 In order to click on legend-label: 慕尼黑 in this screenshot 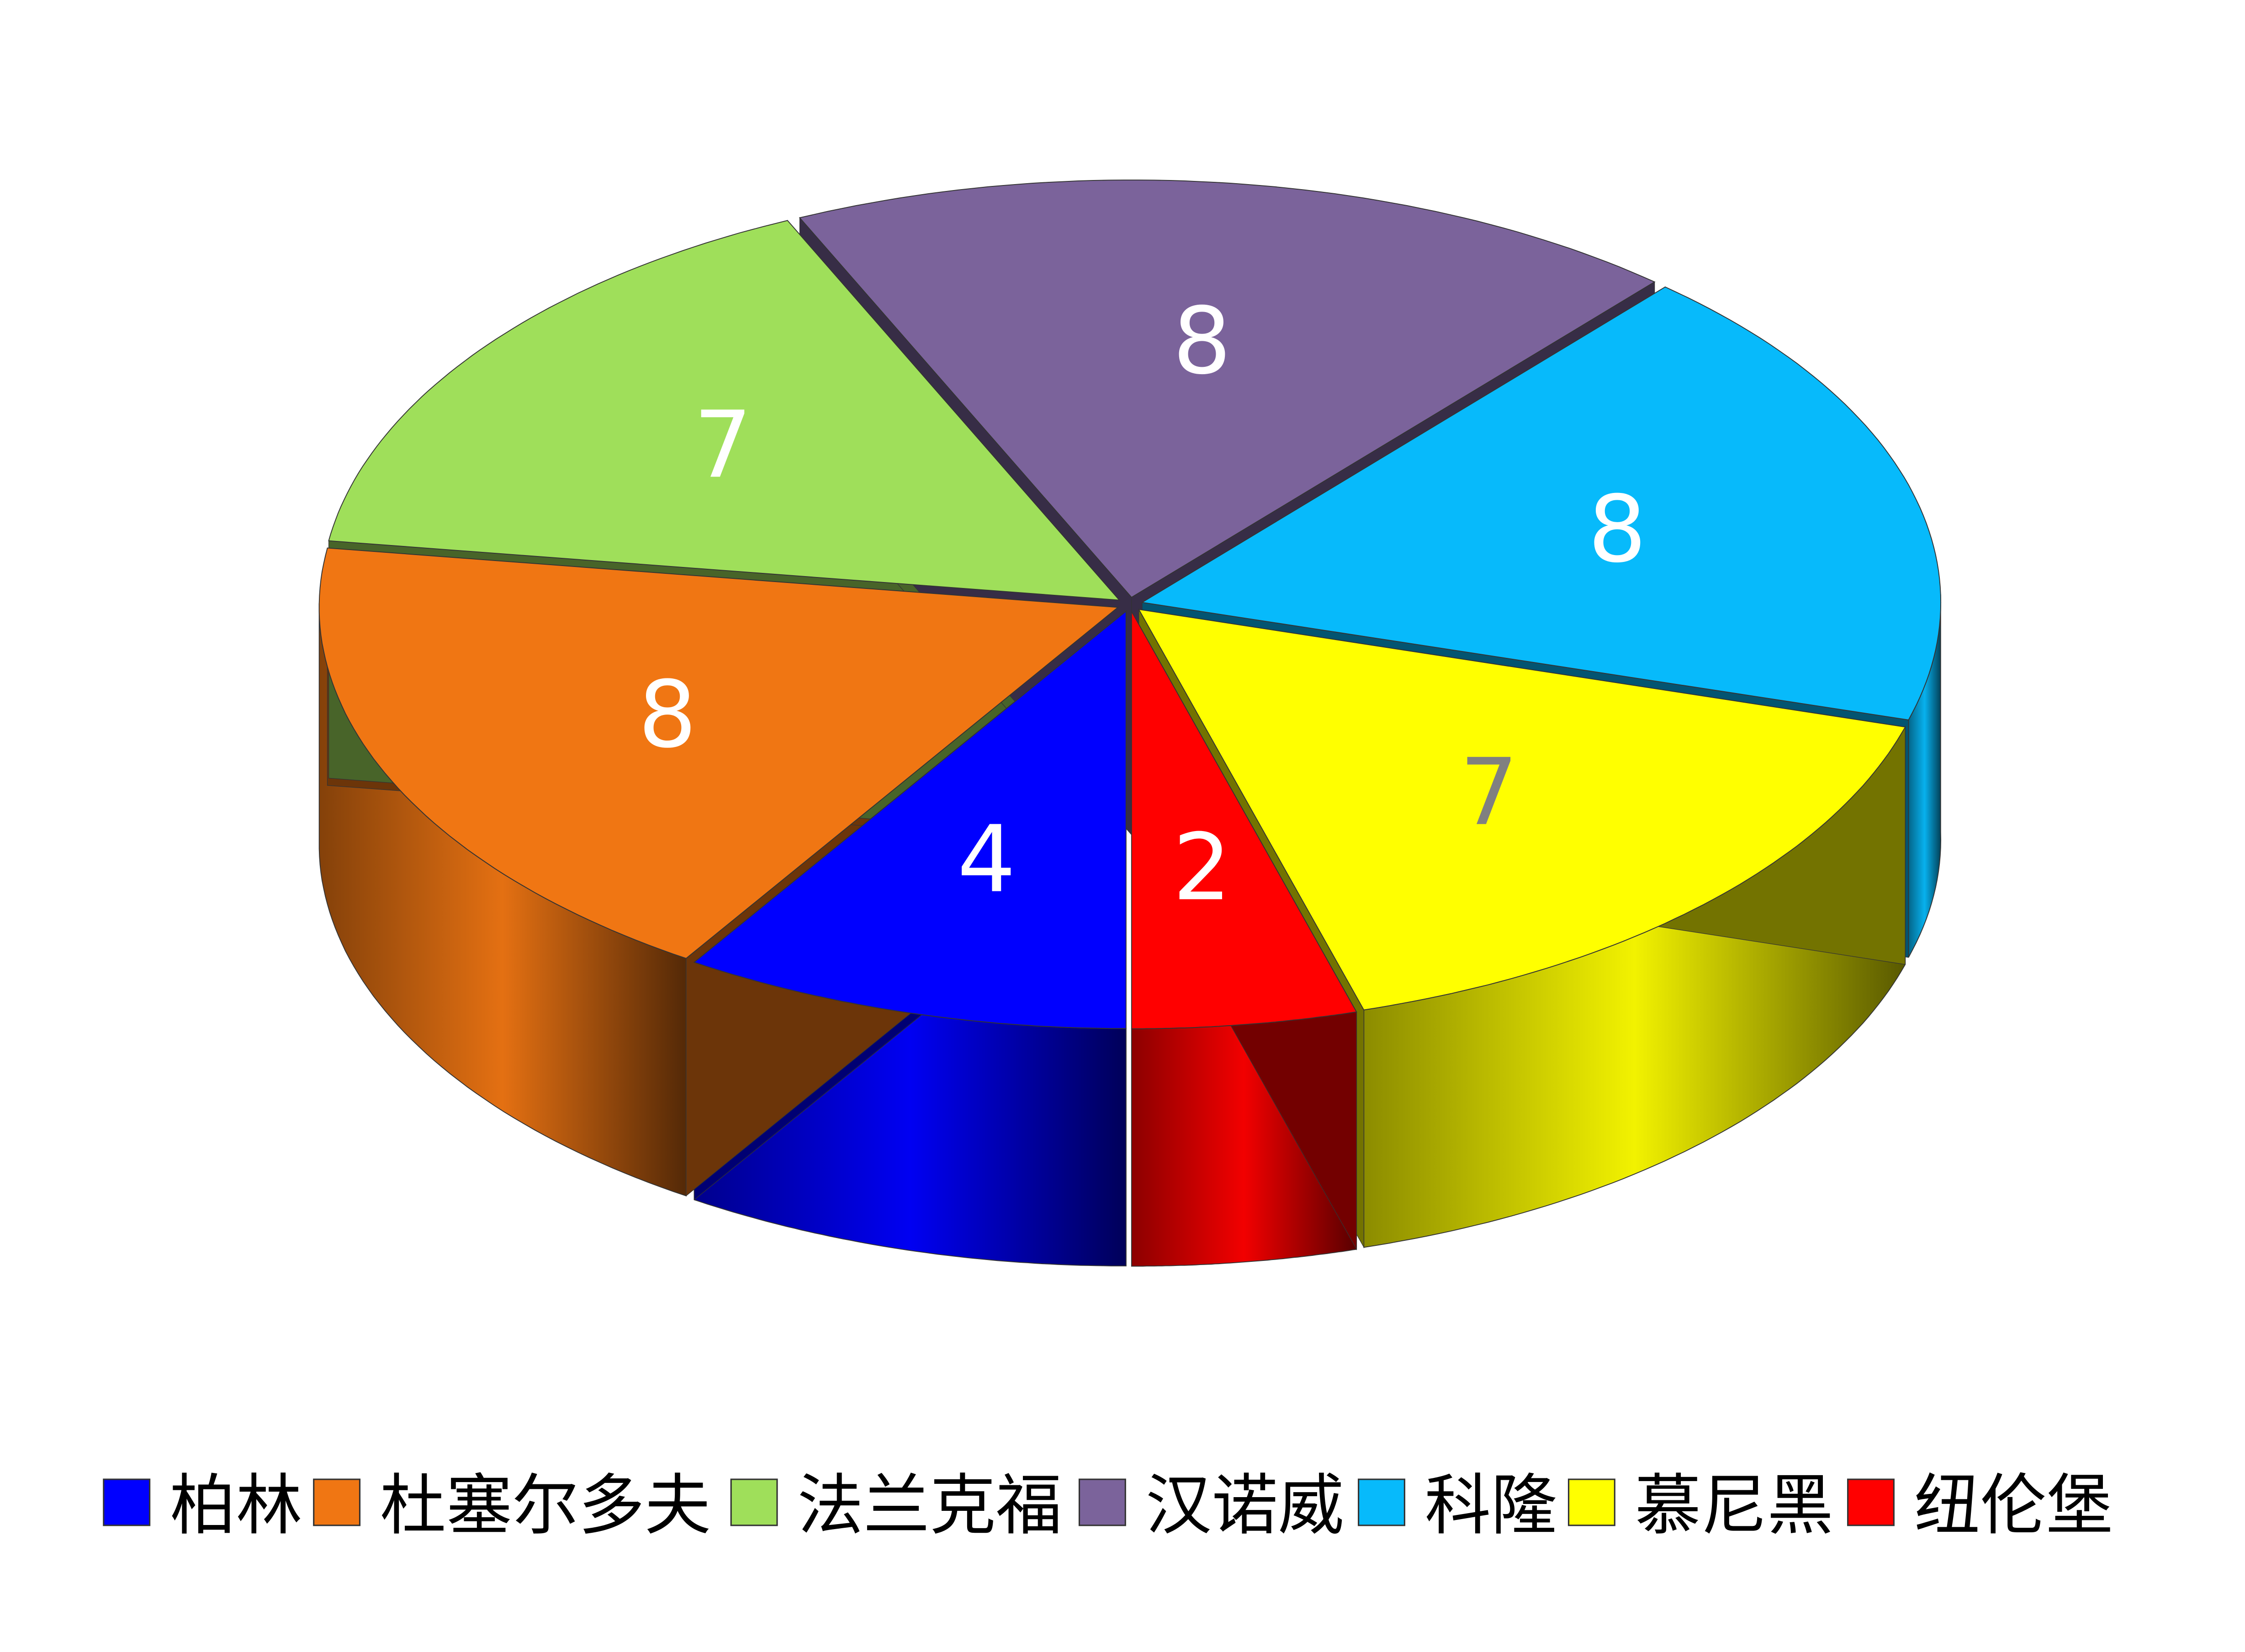, I will do `click(1734, 1506)`.